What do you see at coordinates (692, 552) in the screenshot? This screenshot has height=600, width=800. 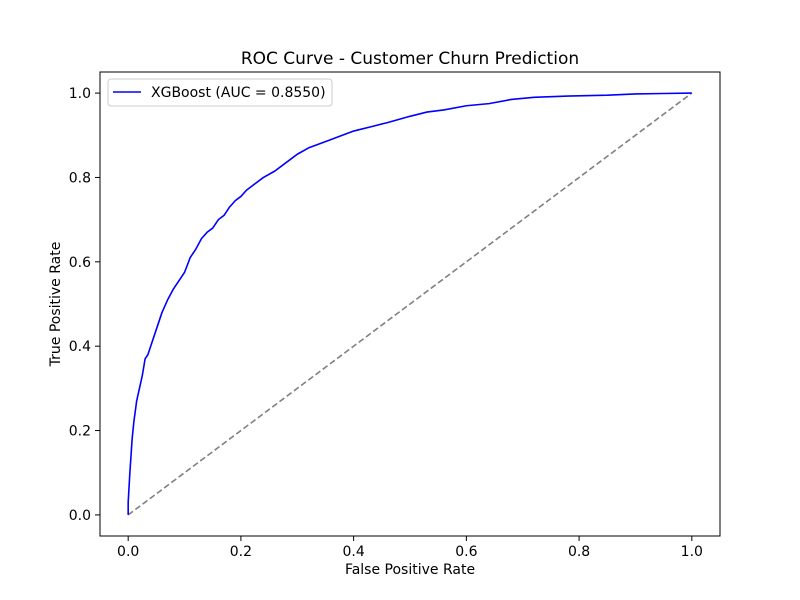 I see `x-tick-label: 1.0` at bounding box center [692, 552].